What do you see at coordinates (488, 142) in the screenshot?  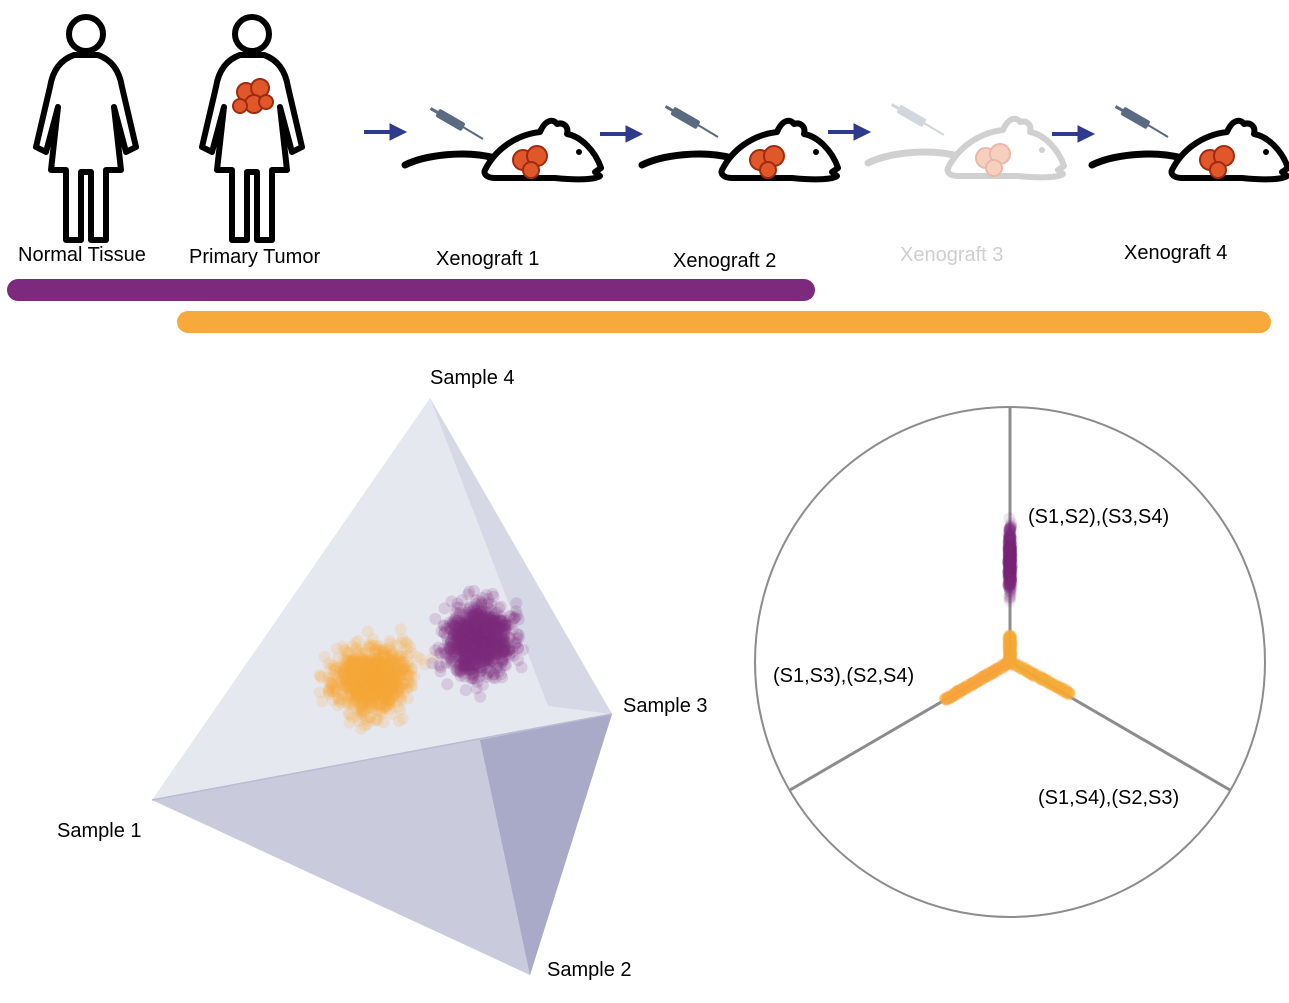 I see `mouse-with-tumor-icon` at bounding box center [488, 142].